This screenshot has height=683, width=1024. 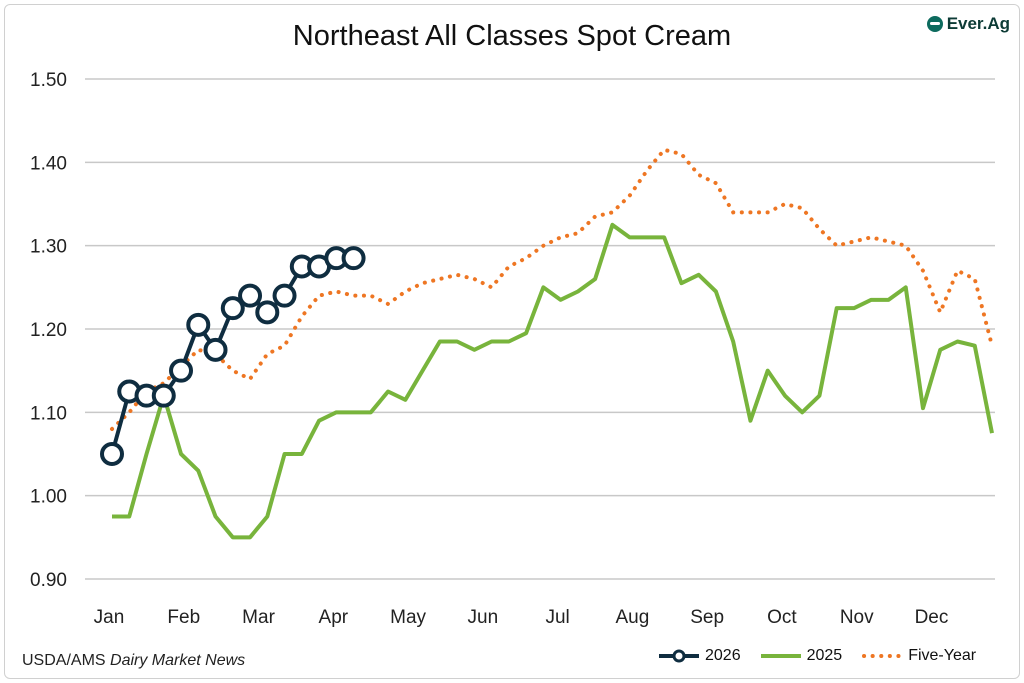 I want to click on source-note: USDA/AMS Dairy Market News, so click(x=133, y=661).